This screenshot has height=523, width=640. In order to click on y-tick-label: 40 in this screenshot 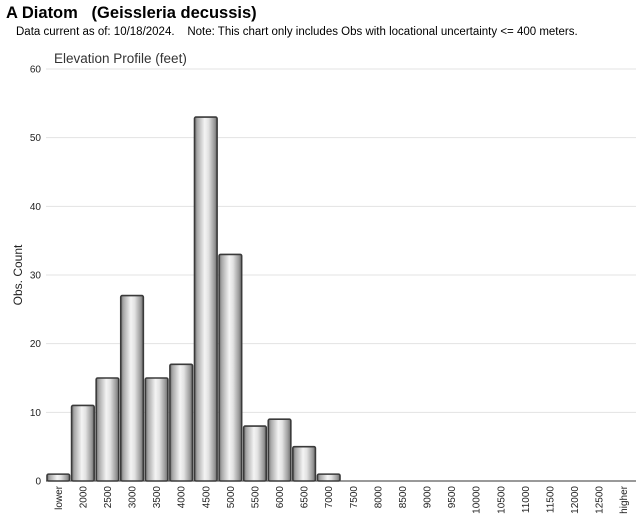, I will do `click(36, 207)`.